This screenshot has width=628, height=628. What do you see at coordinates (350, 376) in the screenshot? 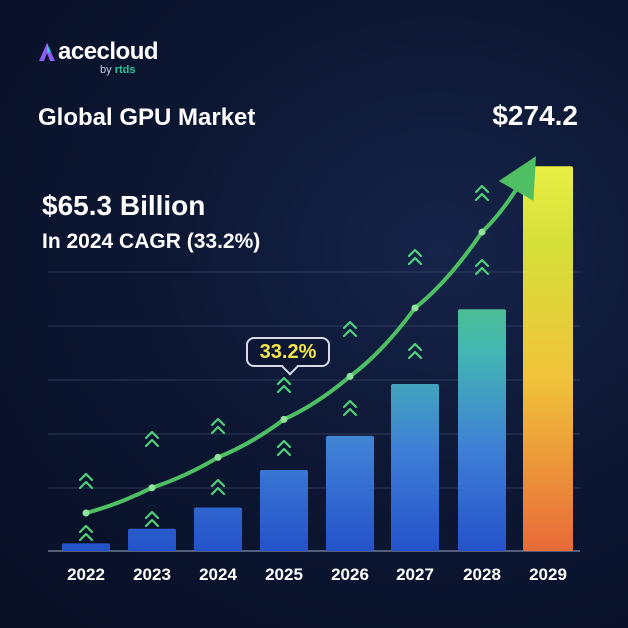
I see `trend-point-2026` at bounding box center [350, 376].